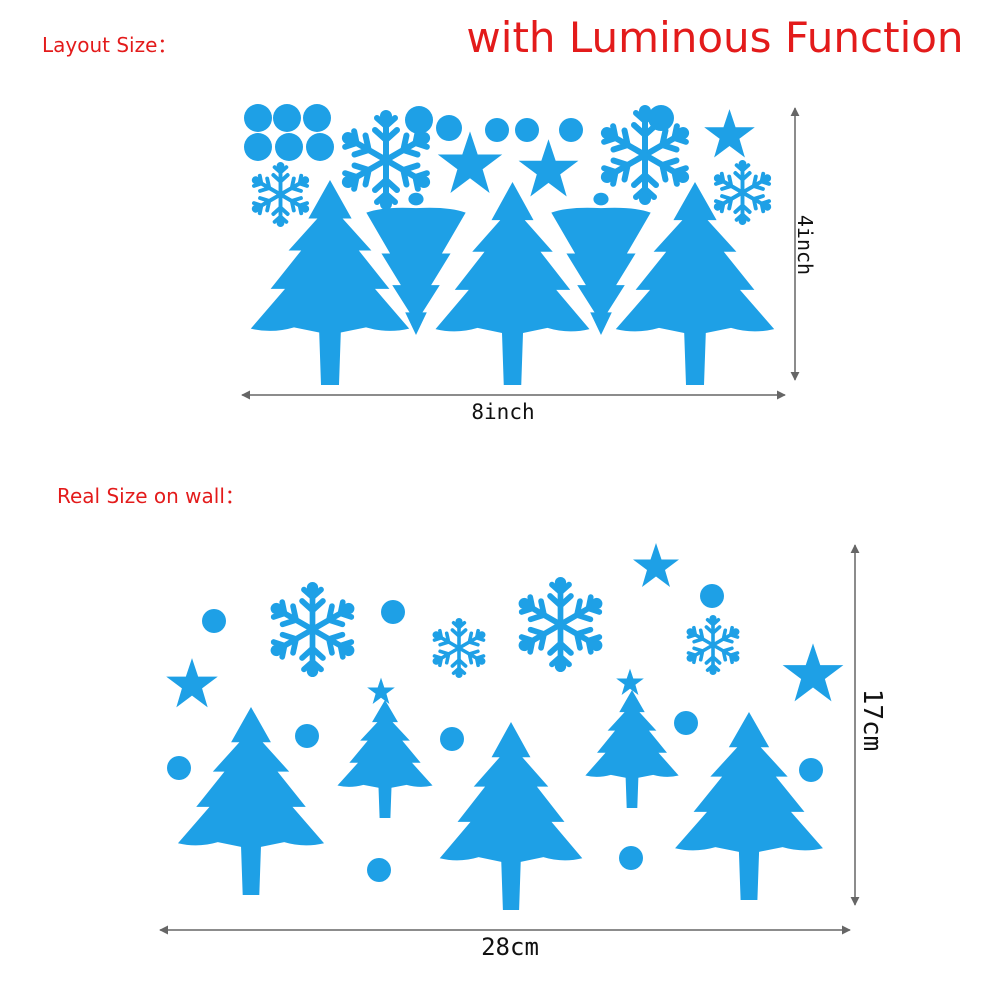 The image size is (1000, 1000). What do you see at coordinates (151, 496) in the screenshot?
I see `real-label: Real Size on wall：` at bounding box center [151, 496].